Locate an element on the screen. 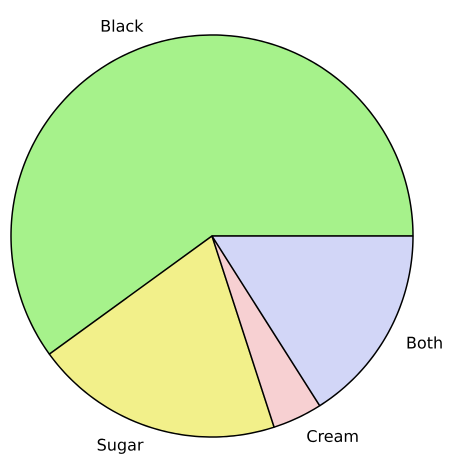 This screenshot has width=471, height=463. slice-label: Both is located at coordinates (425, 342).